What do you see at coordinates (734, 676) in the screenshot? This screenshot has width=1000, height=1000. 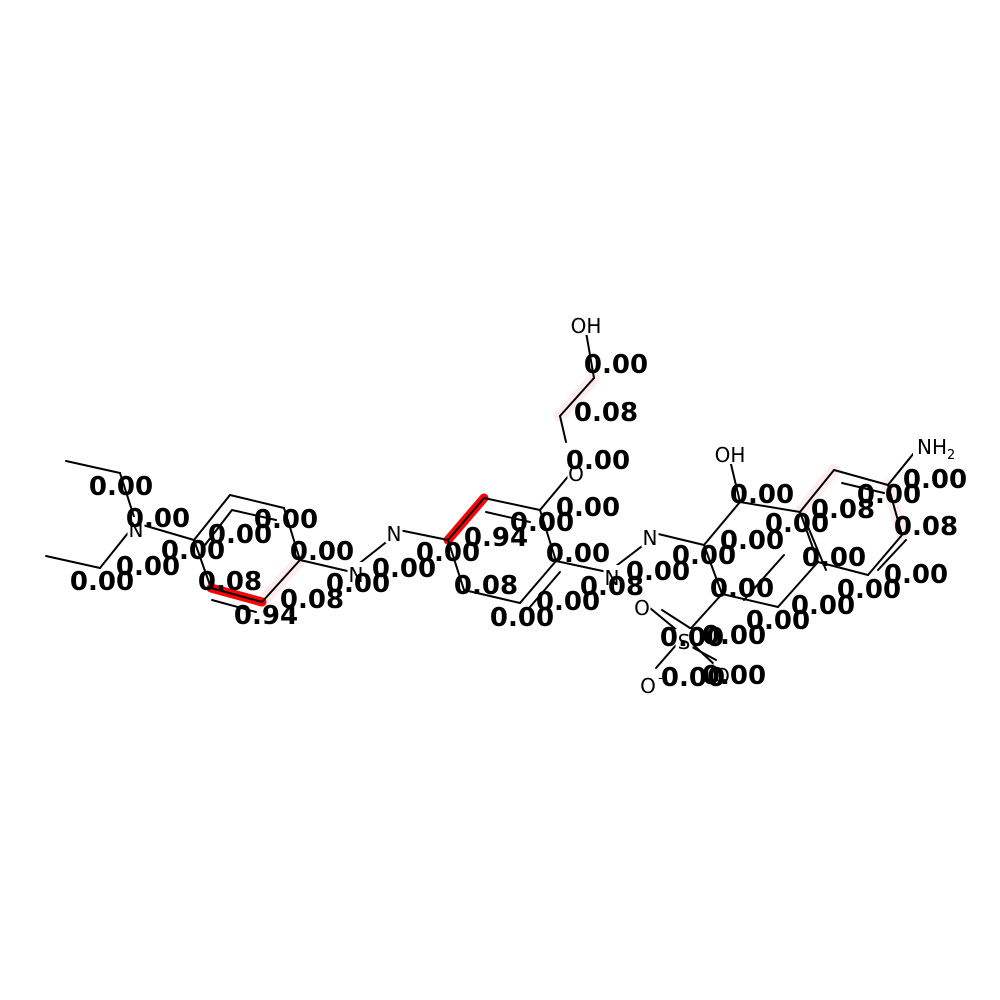 I see `score-label-42: 0.00` at bounding box center [734, 676].